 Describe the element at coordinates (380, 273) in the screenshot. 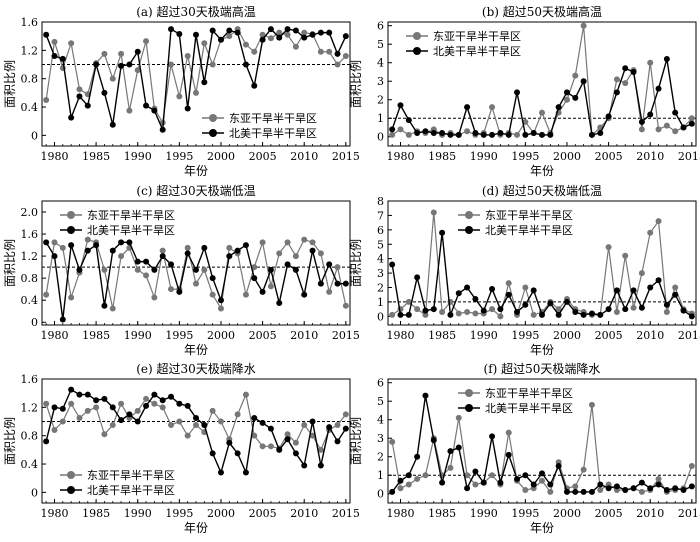

I see `y-tick-label: 3` at that location.